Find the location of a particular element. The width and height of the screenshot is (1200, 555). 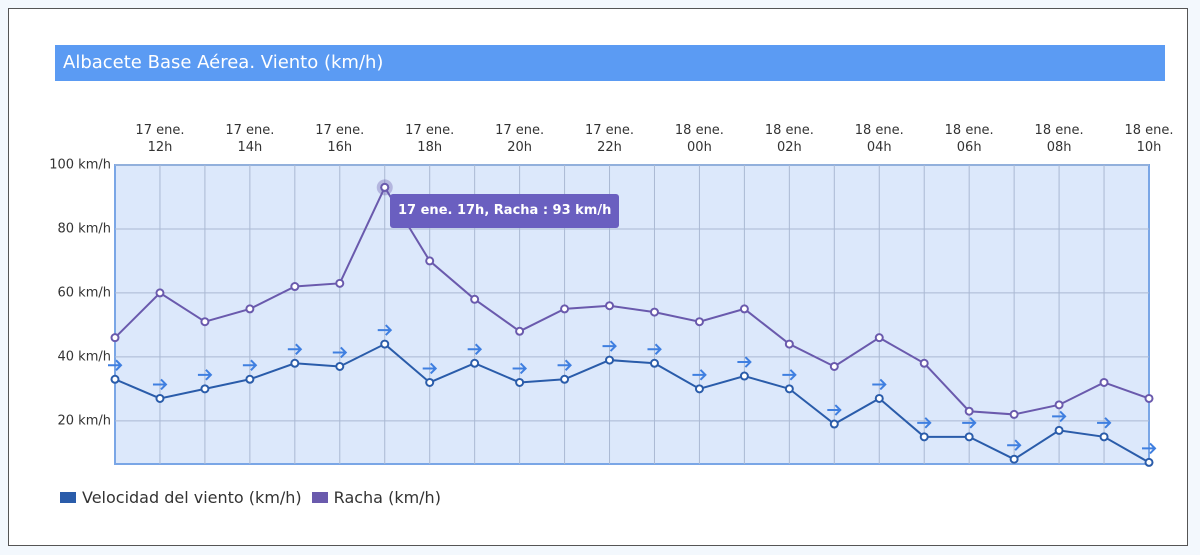

tooltip: 17 ene. 17h, Racha : 93 km/h is located at coordinates (505, 211).